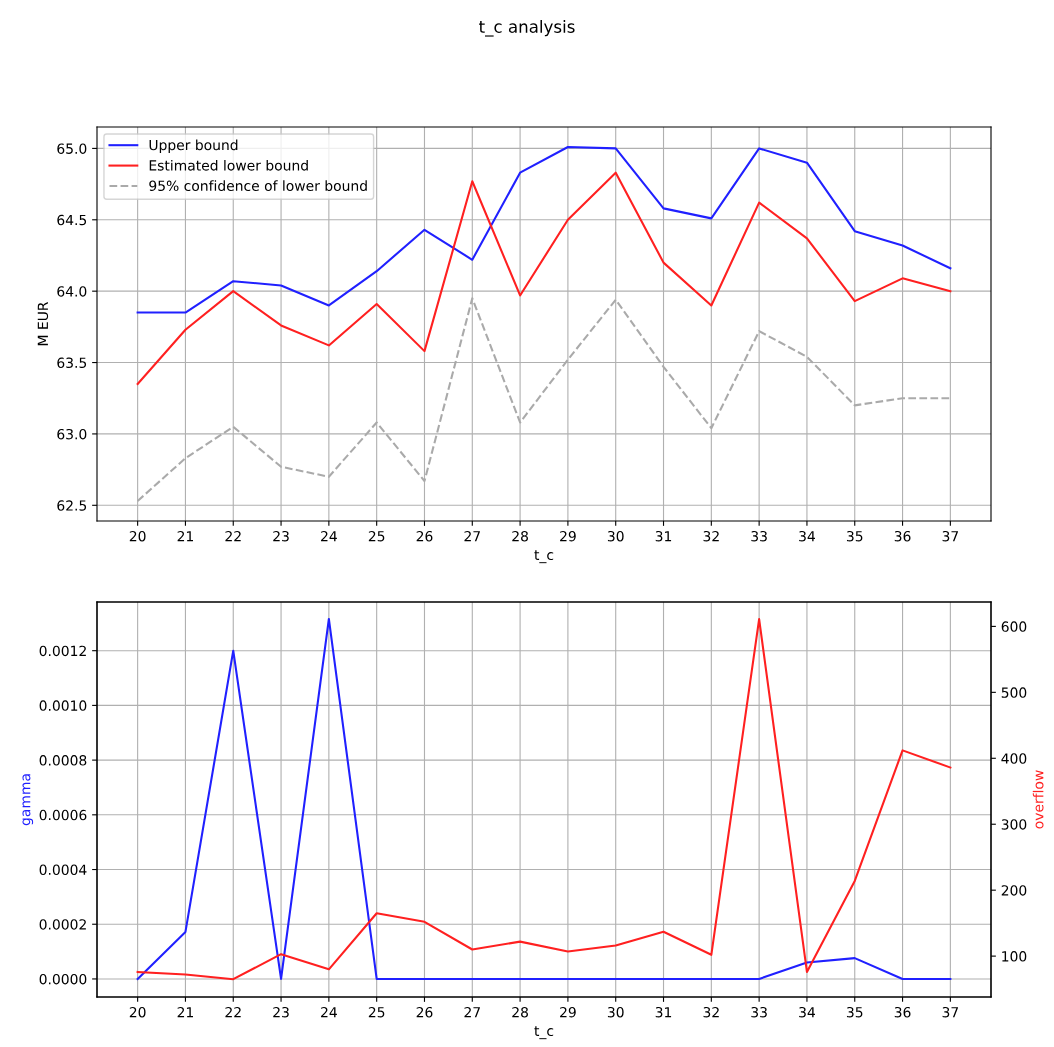 Image resolution: width=1054 pixels, height=1047 pixels. Describe the element at coordinates (63, 760) in the screenshot. I see `y-tick-label: 0.0008` at that location.